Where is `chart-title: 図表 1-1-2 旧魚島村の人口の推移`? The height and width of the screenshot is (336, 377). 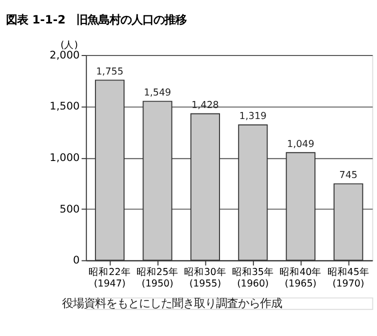
chart-title: 図表 1-1-2 旧魚島村の人口の推移 is located at coordinates (96, 19).